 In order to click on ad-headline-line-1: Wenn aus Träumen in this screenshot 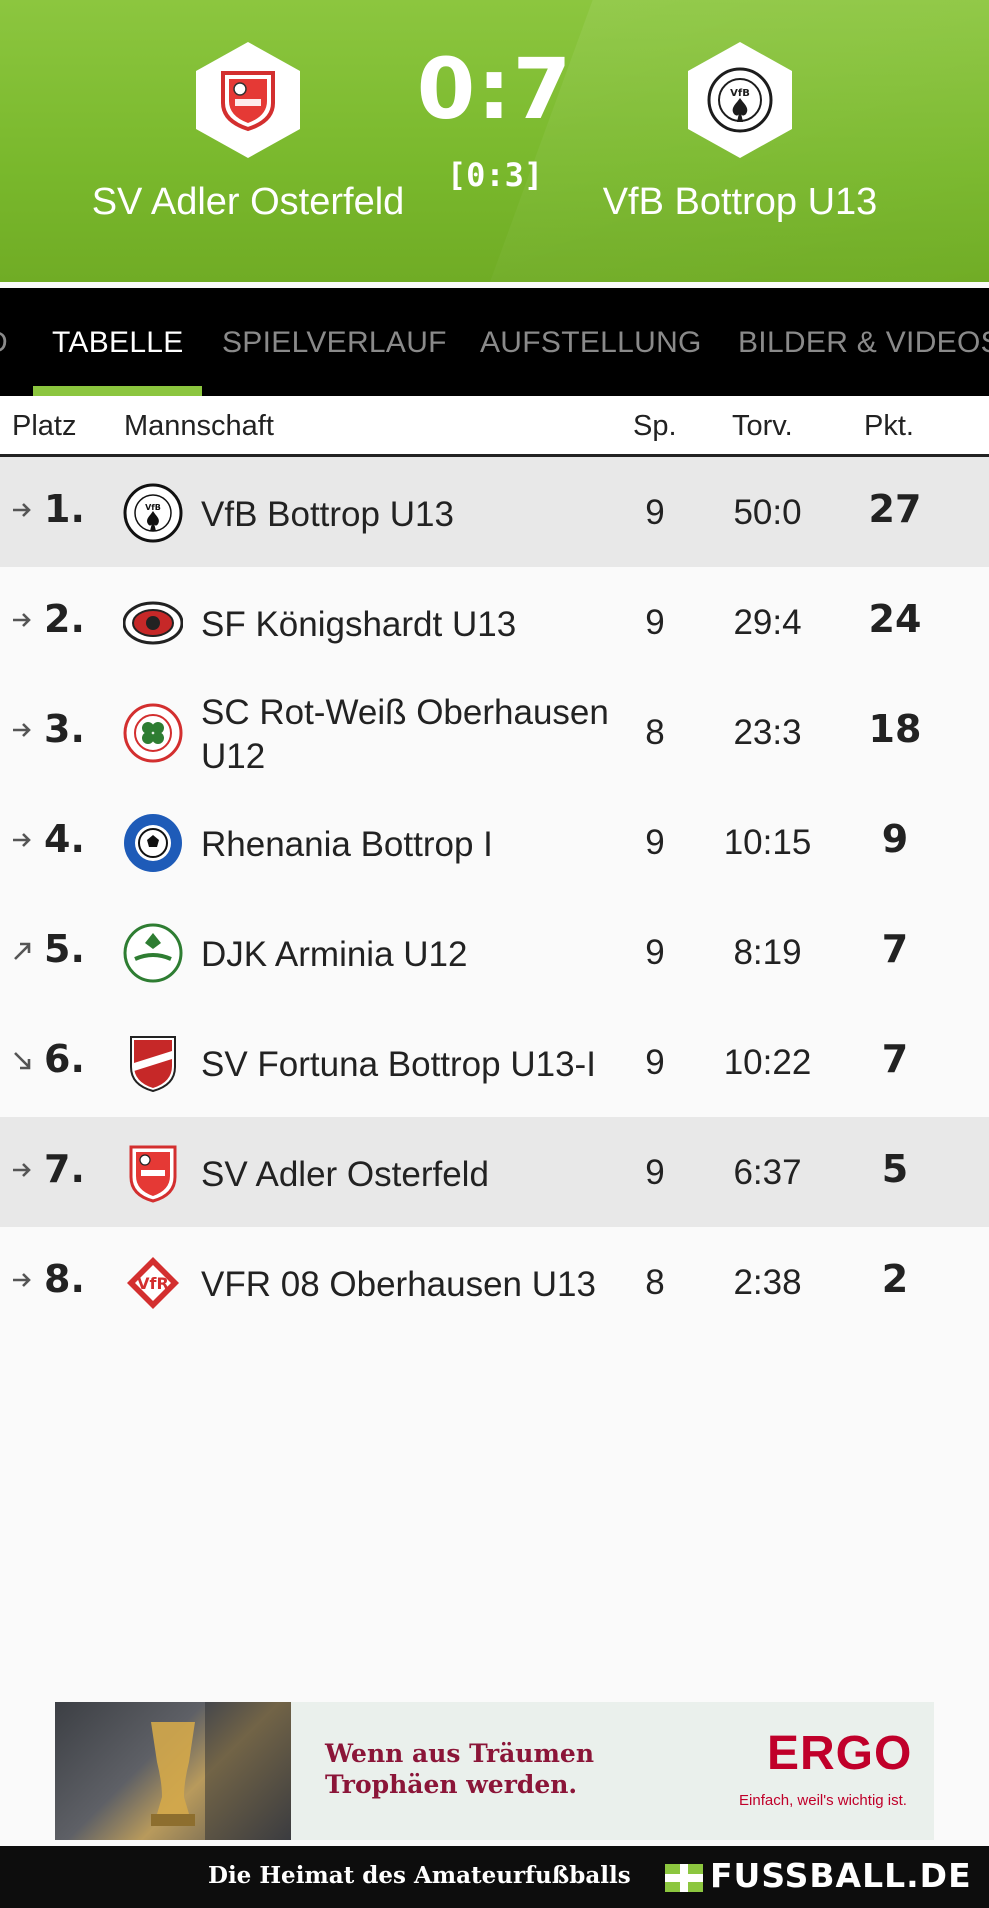, I will do `click(460, 1753)`.